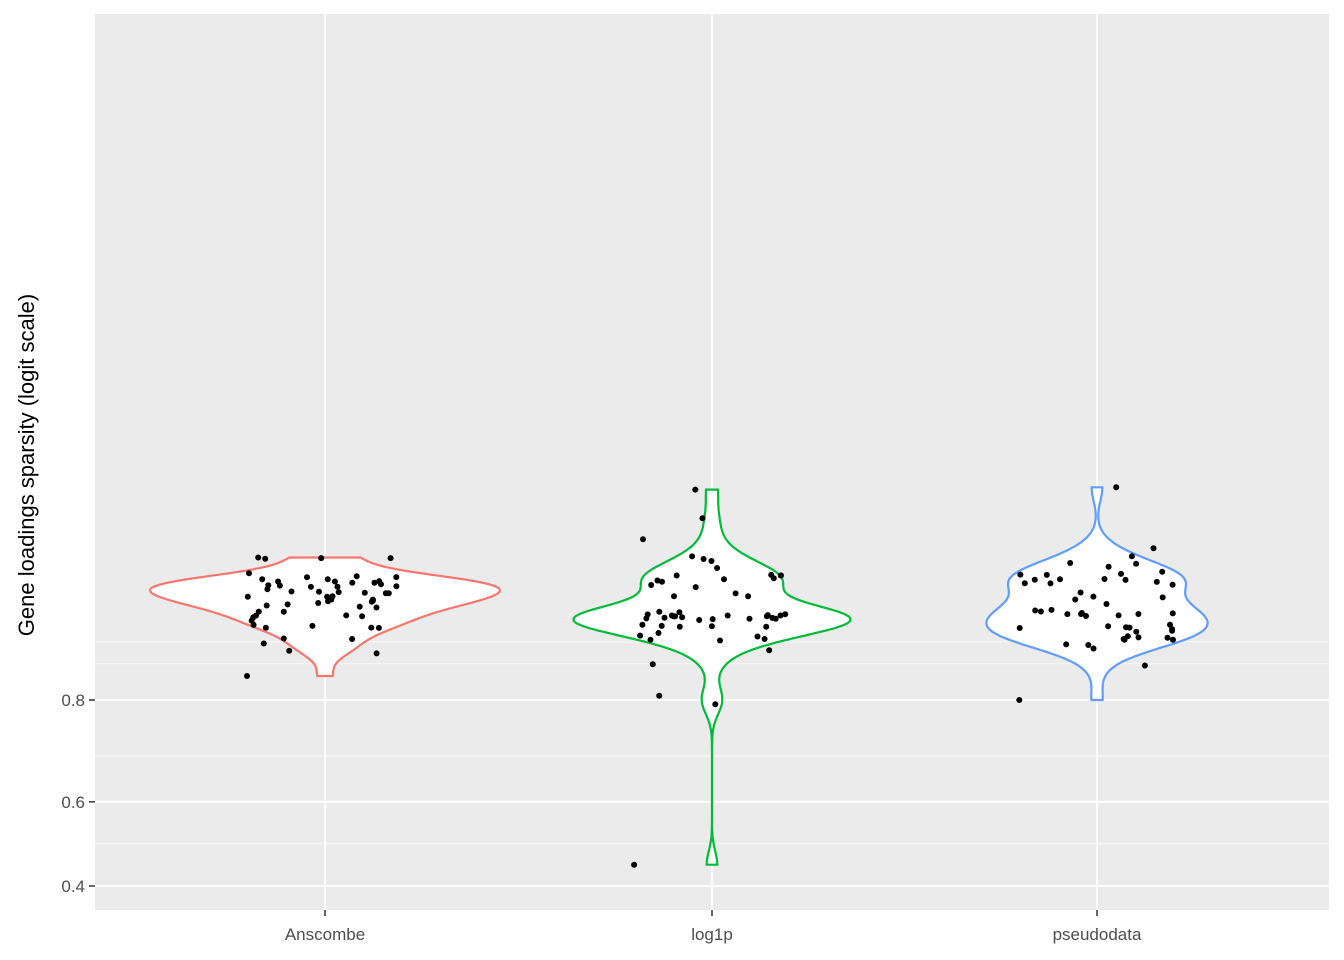  What do you see at coordinates (73, 886) in the screenshot?
I see `y-tick-label-0: 0.4` at bounding box center [73, 886].